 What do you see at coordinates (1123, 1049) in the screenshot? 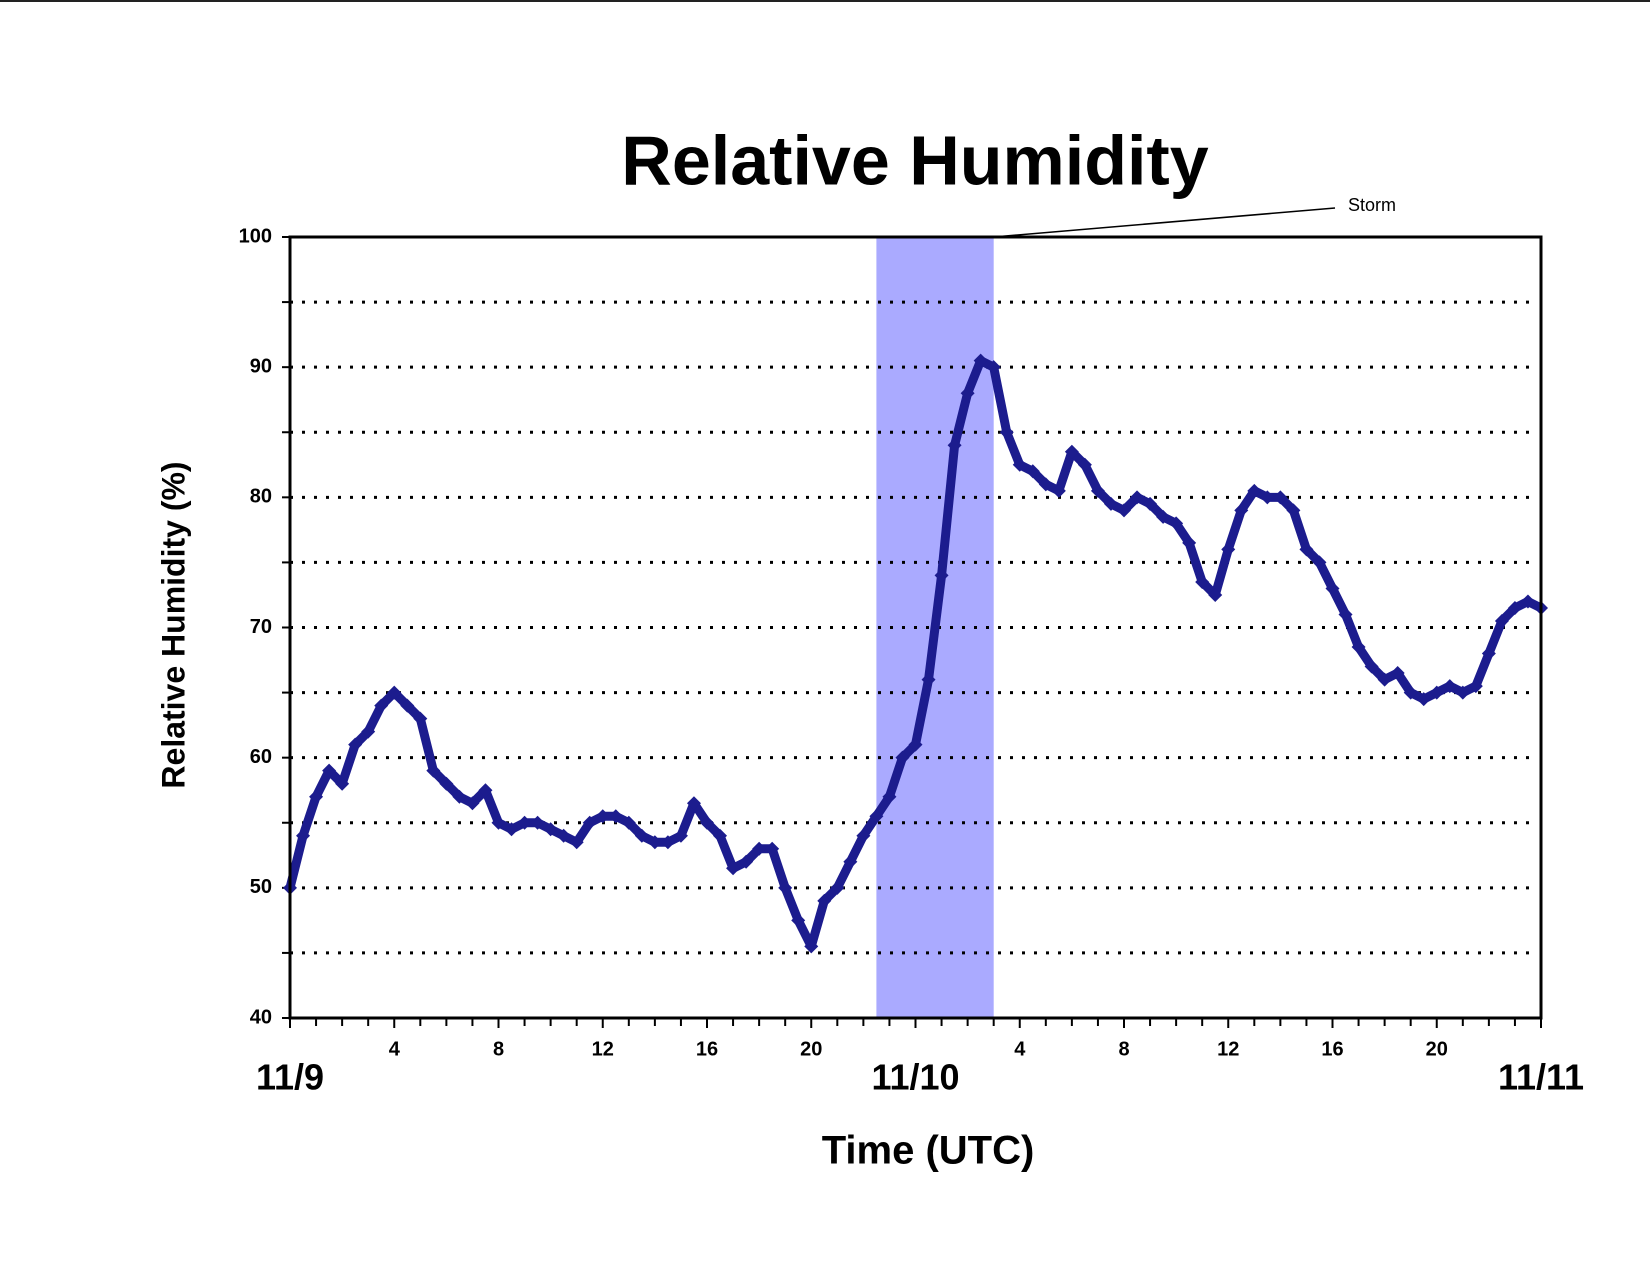
I see `x-tick-label: 8` at bounding box center [1123, 1049].